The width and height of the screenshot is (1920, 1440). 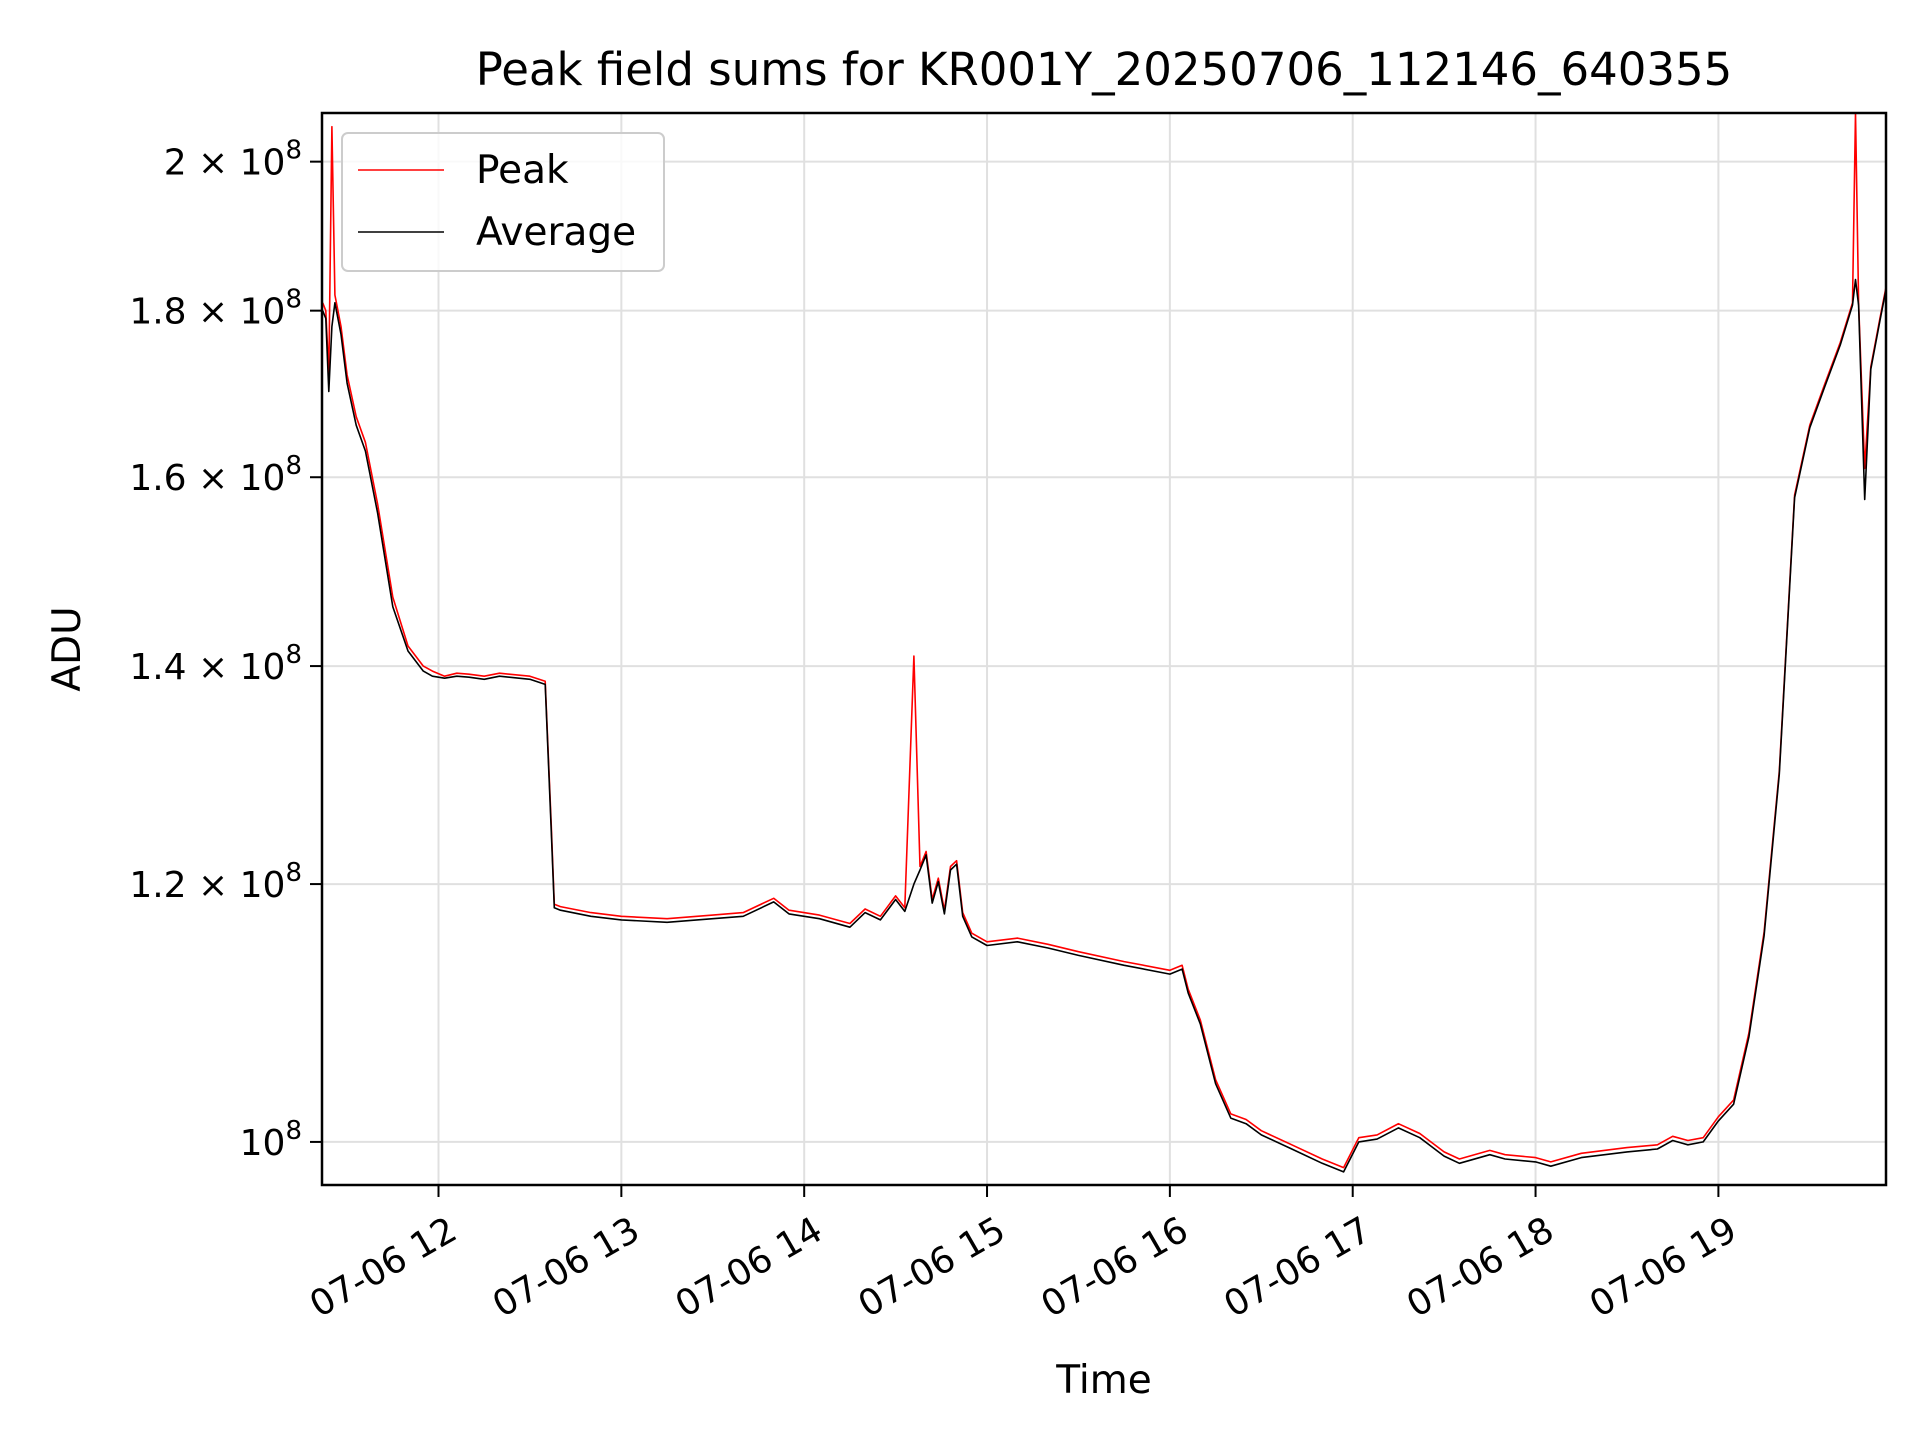 I want to click on y-tick-label: 1.2 × 108, so click(x=215, y=882).